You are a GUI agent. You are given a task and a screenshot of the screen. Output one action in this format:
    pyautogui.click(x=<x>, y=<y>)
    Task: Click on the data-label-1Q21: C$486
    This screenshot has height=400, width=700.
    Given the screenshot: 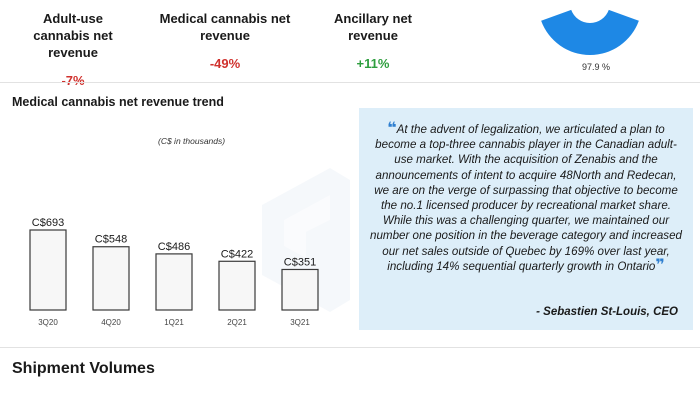 What is the action you would take?
    pyautogui.click(x=174, y=247)
    